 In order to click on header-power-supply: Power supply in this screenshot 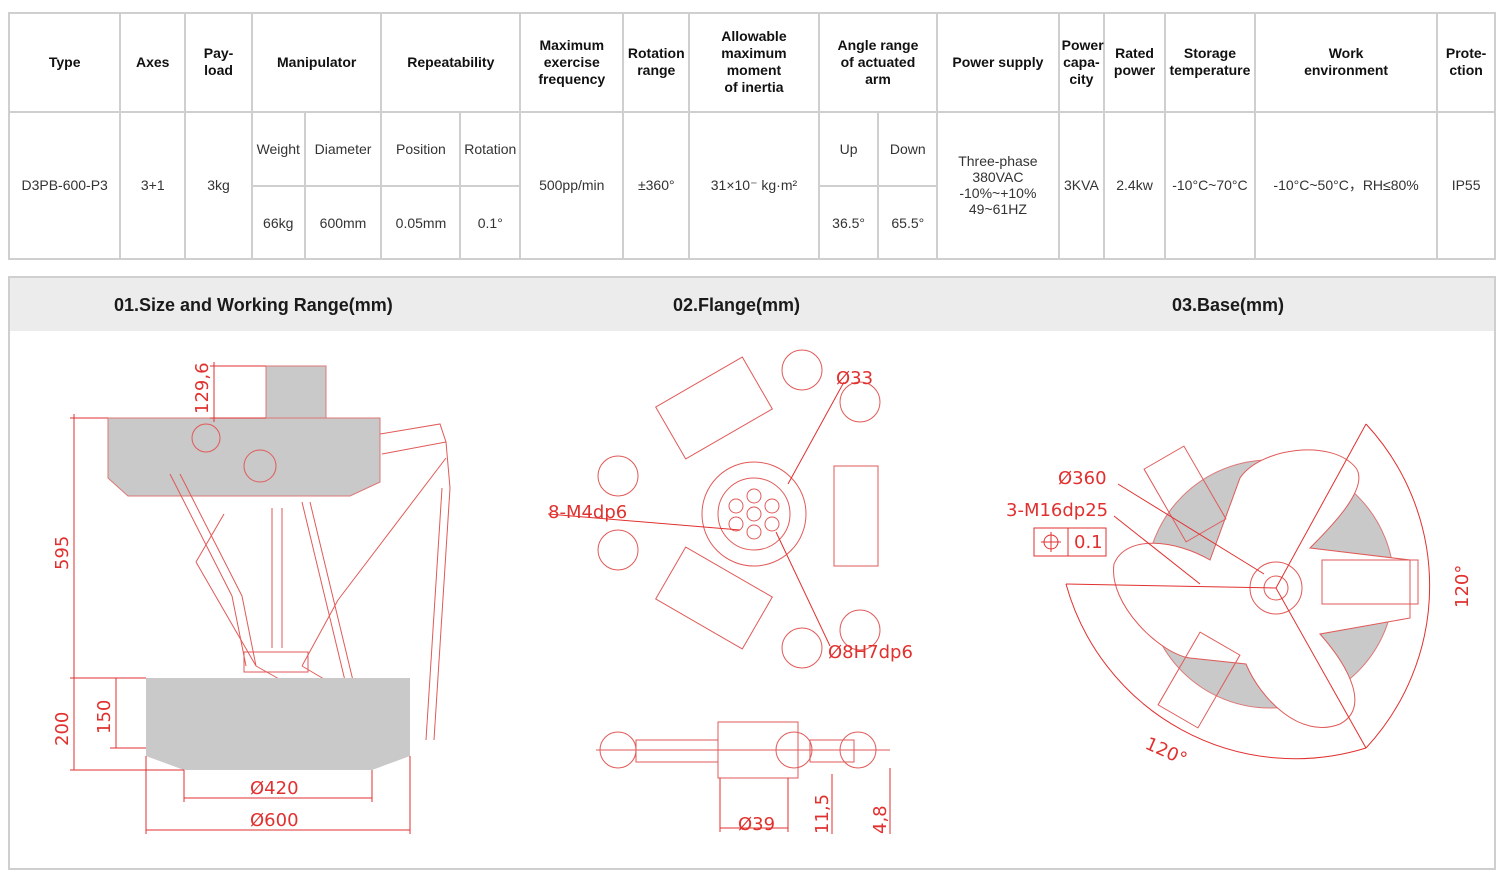, I will do `click(998, 62)`.